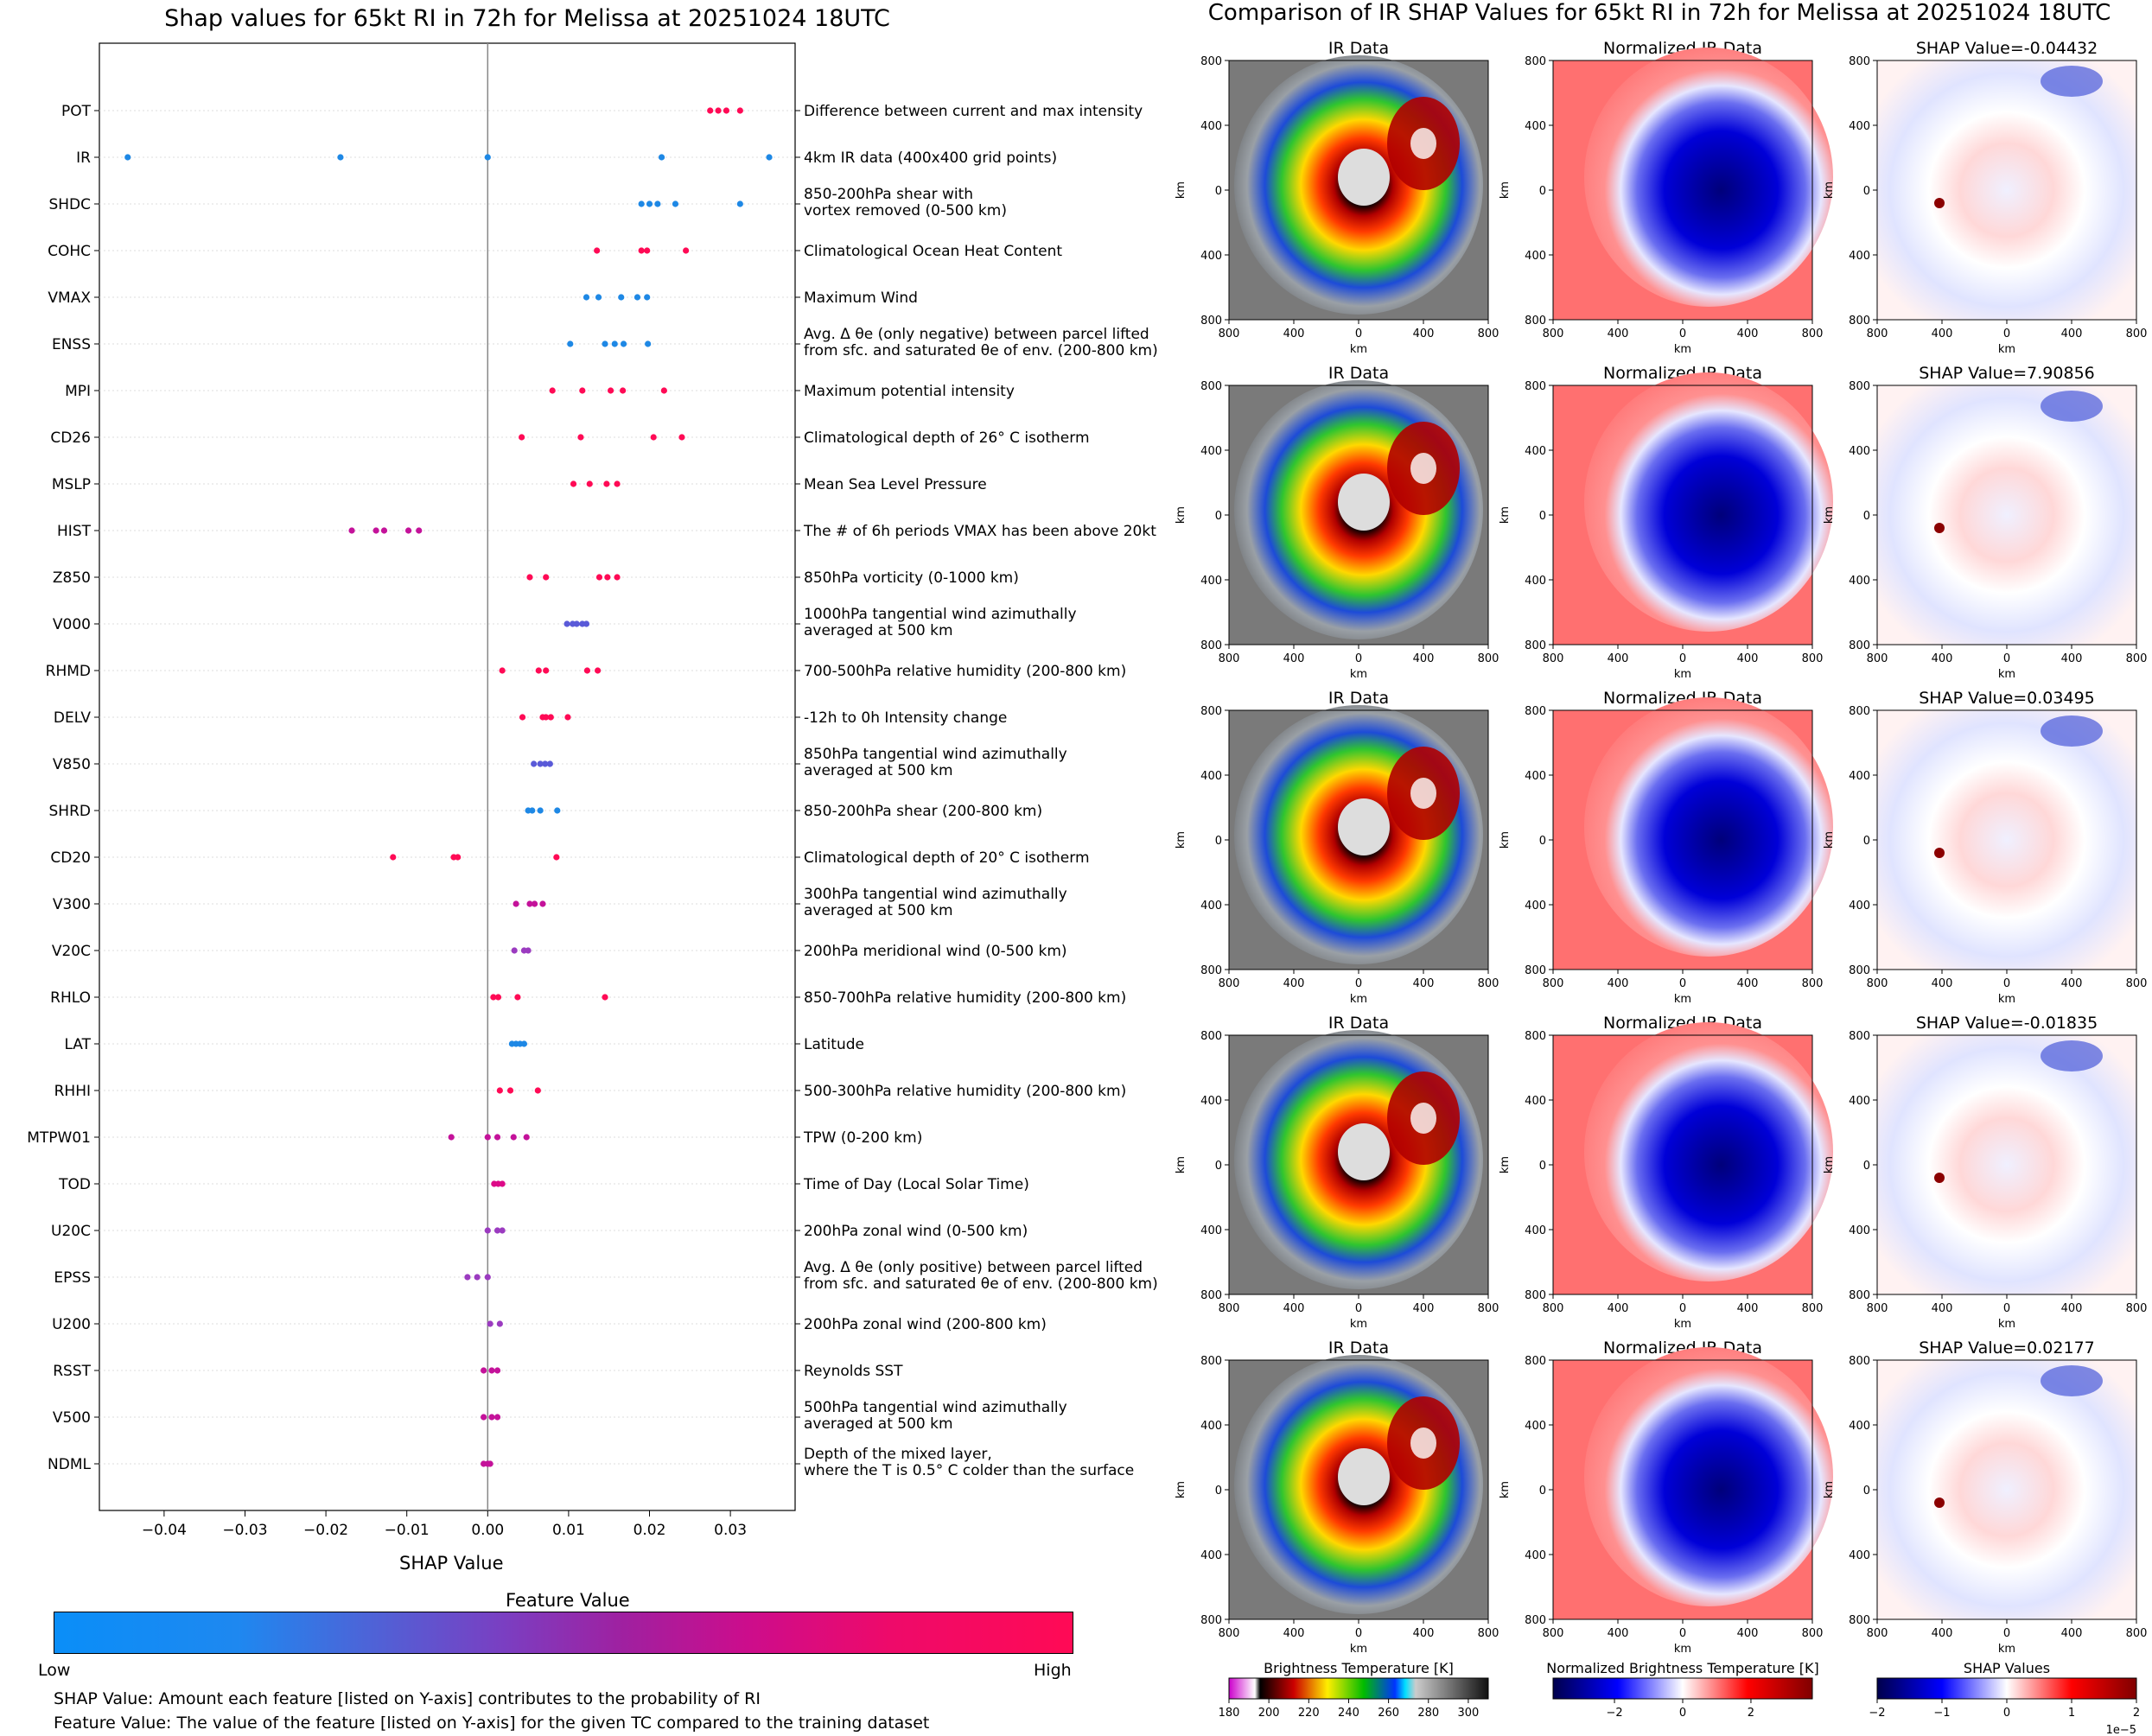 The height and width of the screenshot is (1736, 2152). I want to click on colorbar-tick-label: 0, so click(2006, 1713).